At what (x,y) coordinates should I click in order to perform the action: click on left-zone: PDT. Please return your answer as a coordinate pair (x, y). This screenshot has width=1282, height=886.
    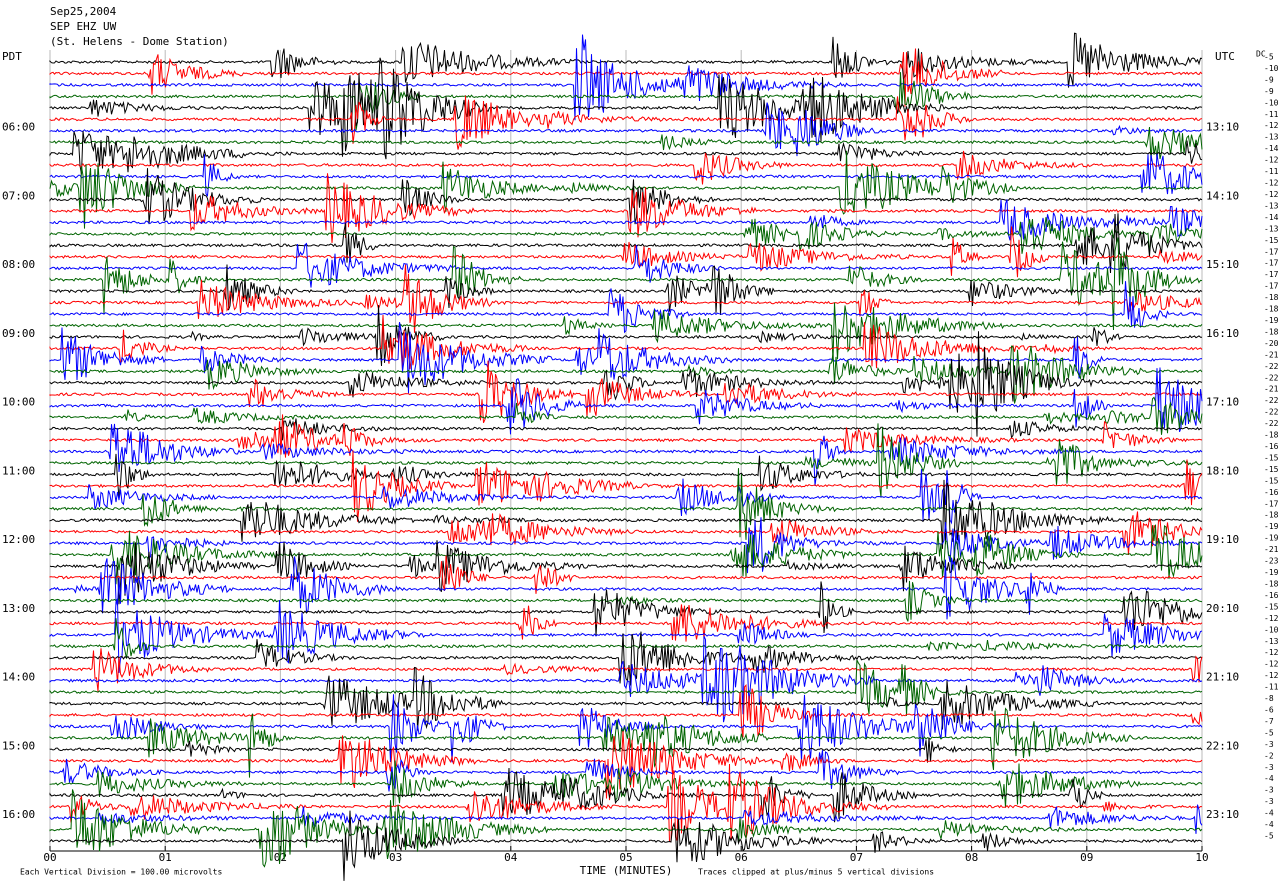
    Looking at the image, I should click on (12, 56).